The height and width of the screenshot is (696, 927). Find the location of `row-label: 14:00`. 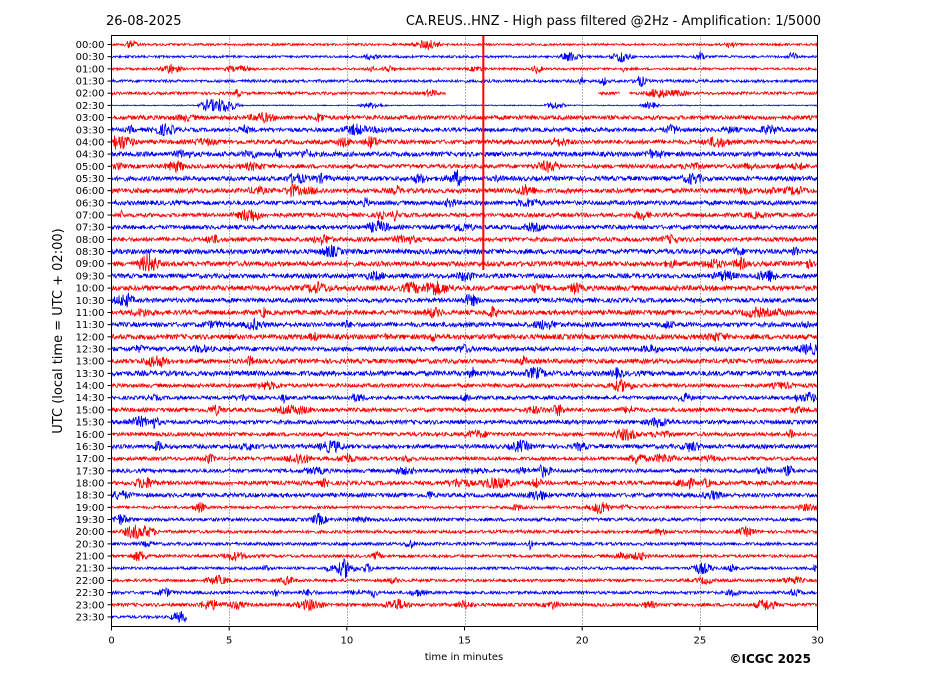

row-label: 14:00 is located at coordinates (90, 386).